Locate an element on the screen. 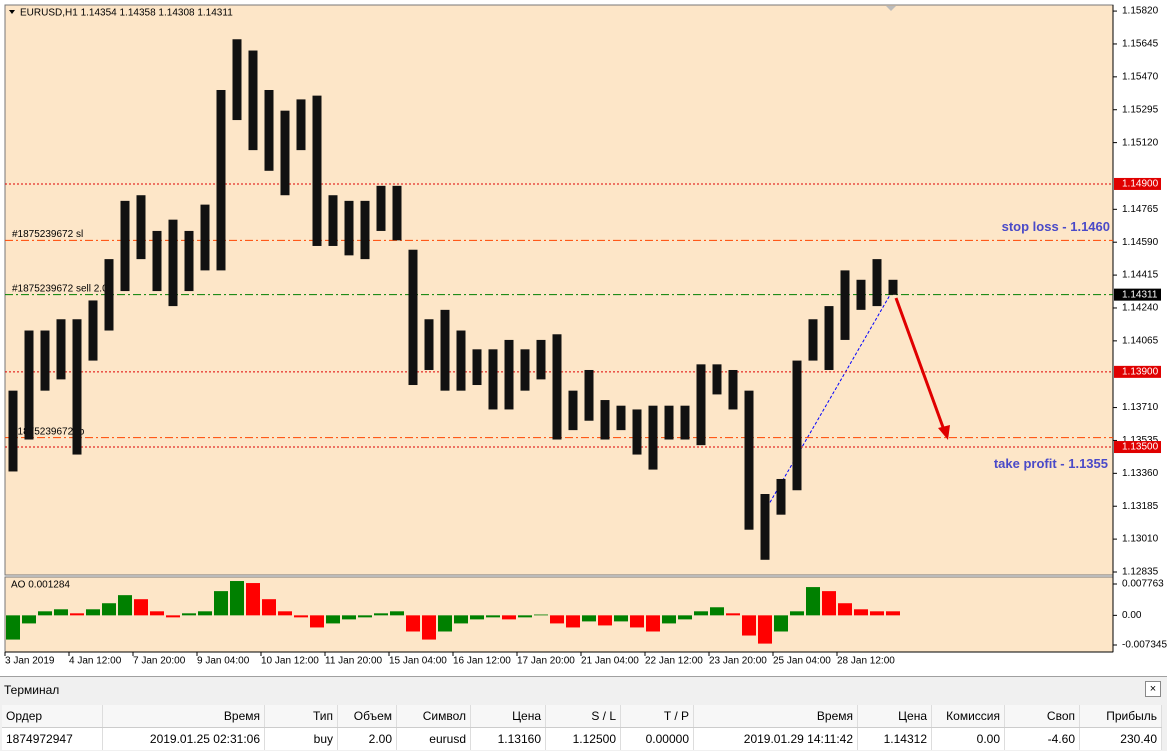  menu-arrow is located at coordinates (12, 12).